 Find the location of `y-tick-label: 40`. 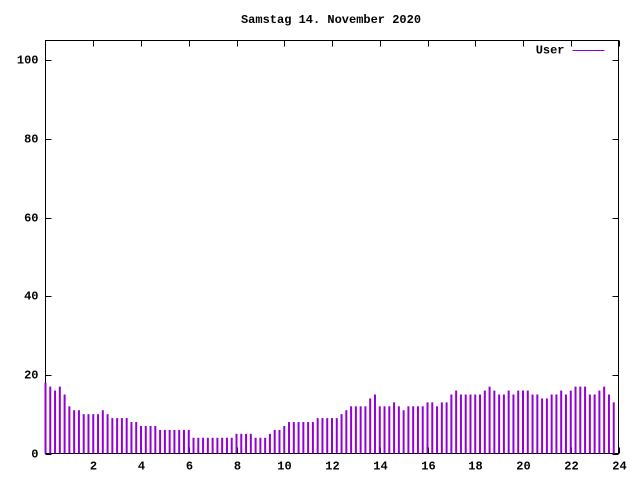

y-tick-label: 40 is located at coordinates (31, 297).